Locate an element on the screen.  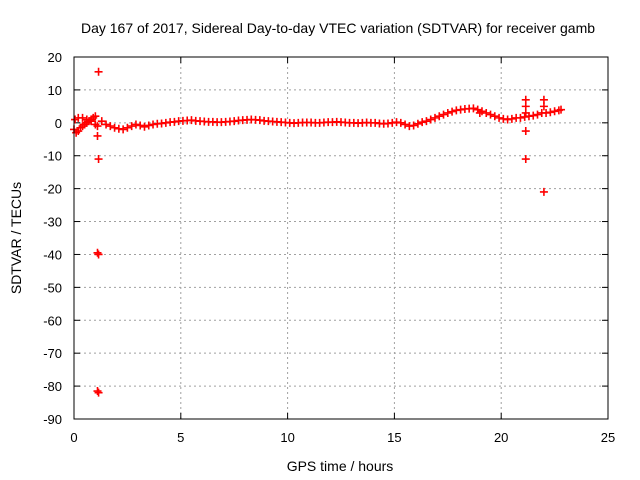
y-tick-label: -70 is located at coordinates (52, 353).